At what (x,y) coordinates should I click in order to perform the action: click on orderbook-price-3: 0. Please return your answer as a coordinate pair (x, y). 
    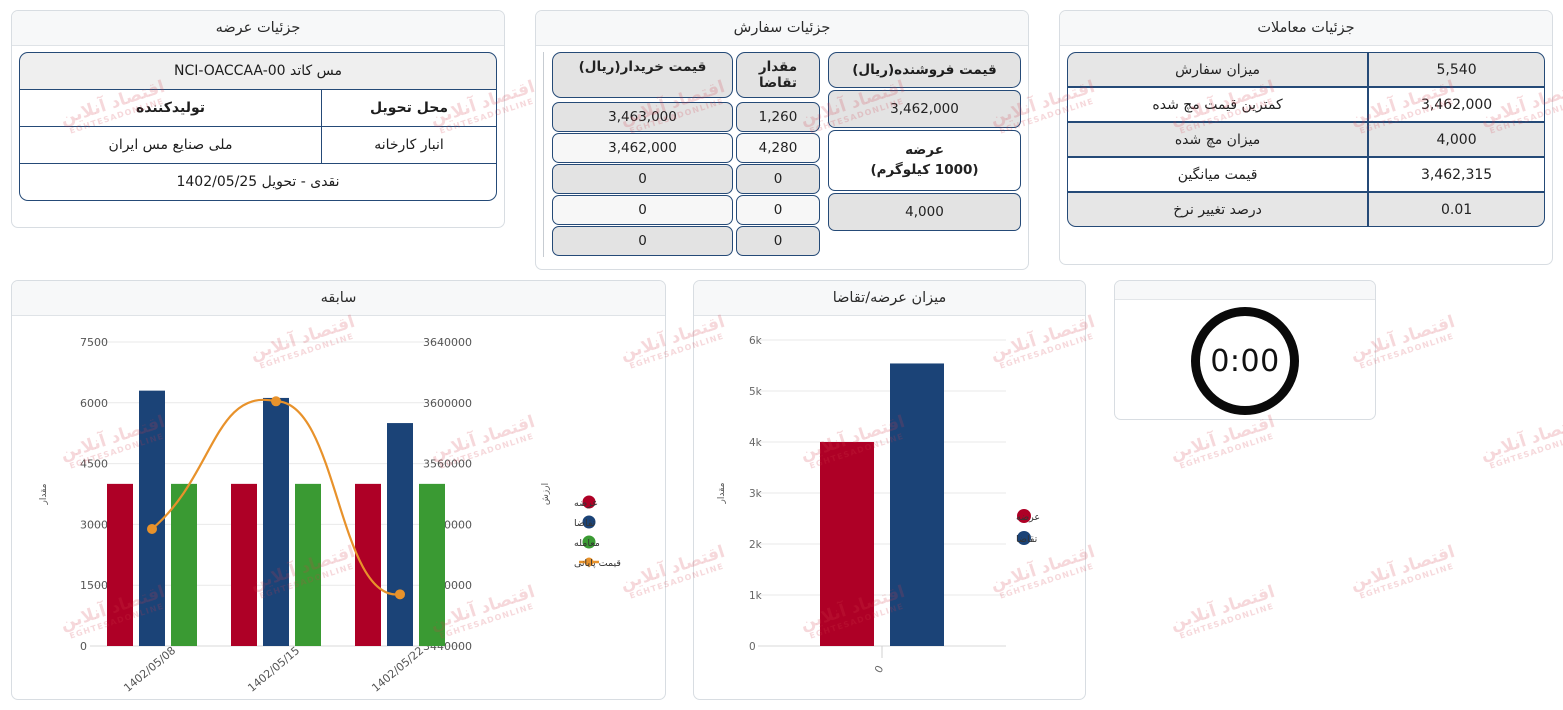
    Looking at the image, I should click on (642, 210).